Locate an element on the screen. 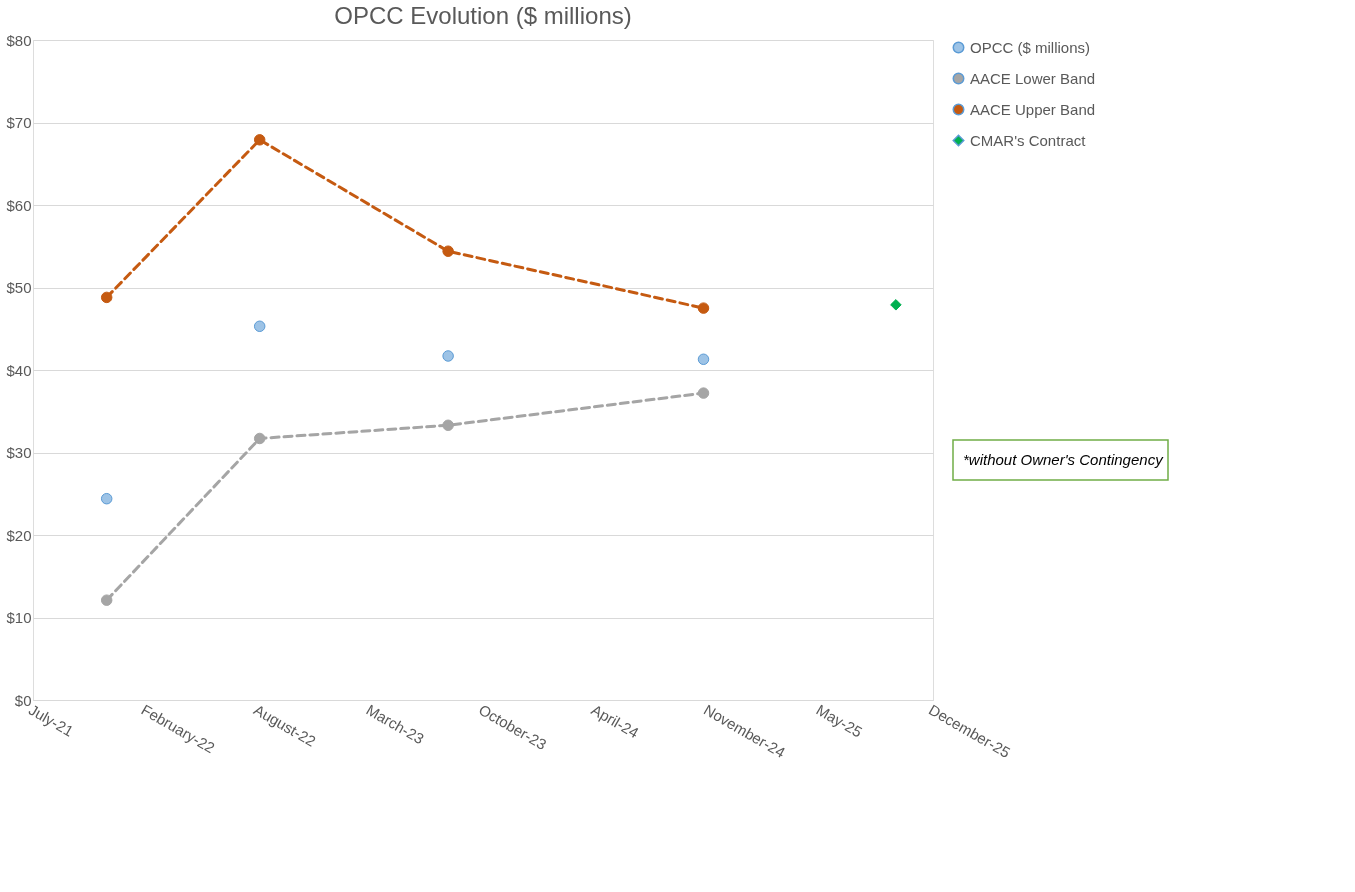 The width and height of the screenshot is (1355, 892). y-tick-label: $70 is located at coordinates (19, 122).